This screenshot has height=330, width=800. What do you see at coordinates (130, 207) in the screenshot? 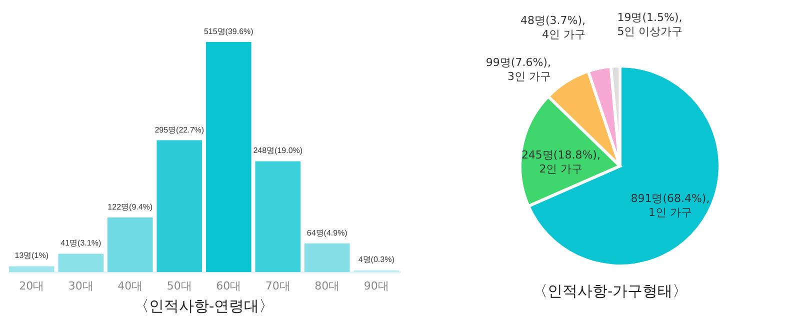
I see `data-label: 122명(9.4%)` at bounding box center [130, 207].